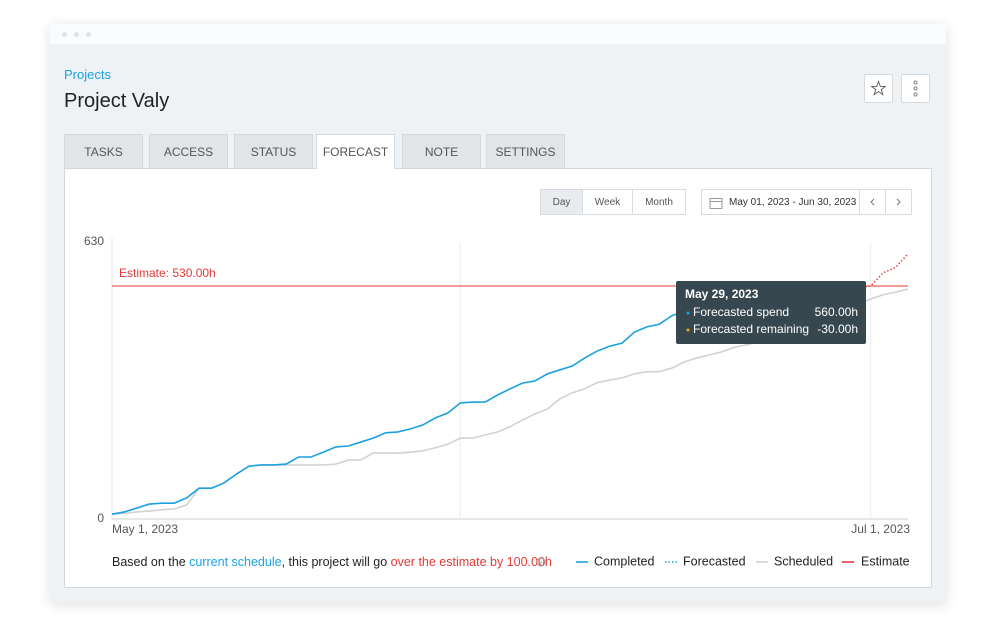  I want to click on tab: ACCESS, so click(188, 151).